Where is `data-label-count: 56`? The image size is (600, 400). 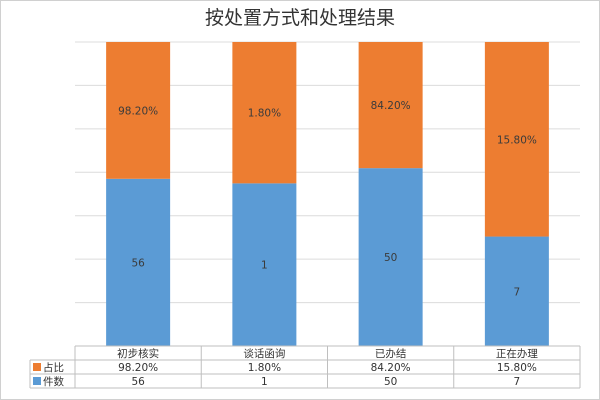
data-label-count: 56 is located at coordinates (138, 263).